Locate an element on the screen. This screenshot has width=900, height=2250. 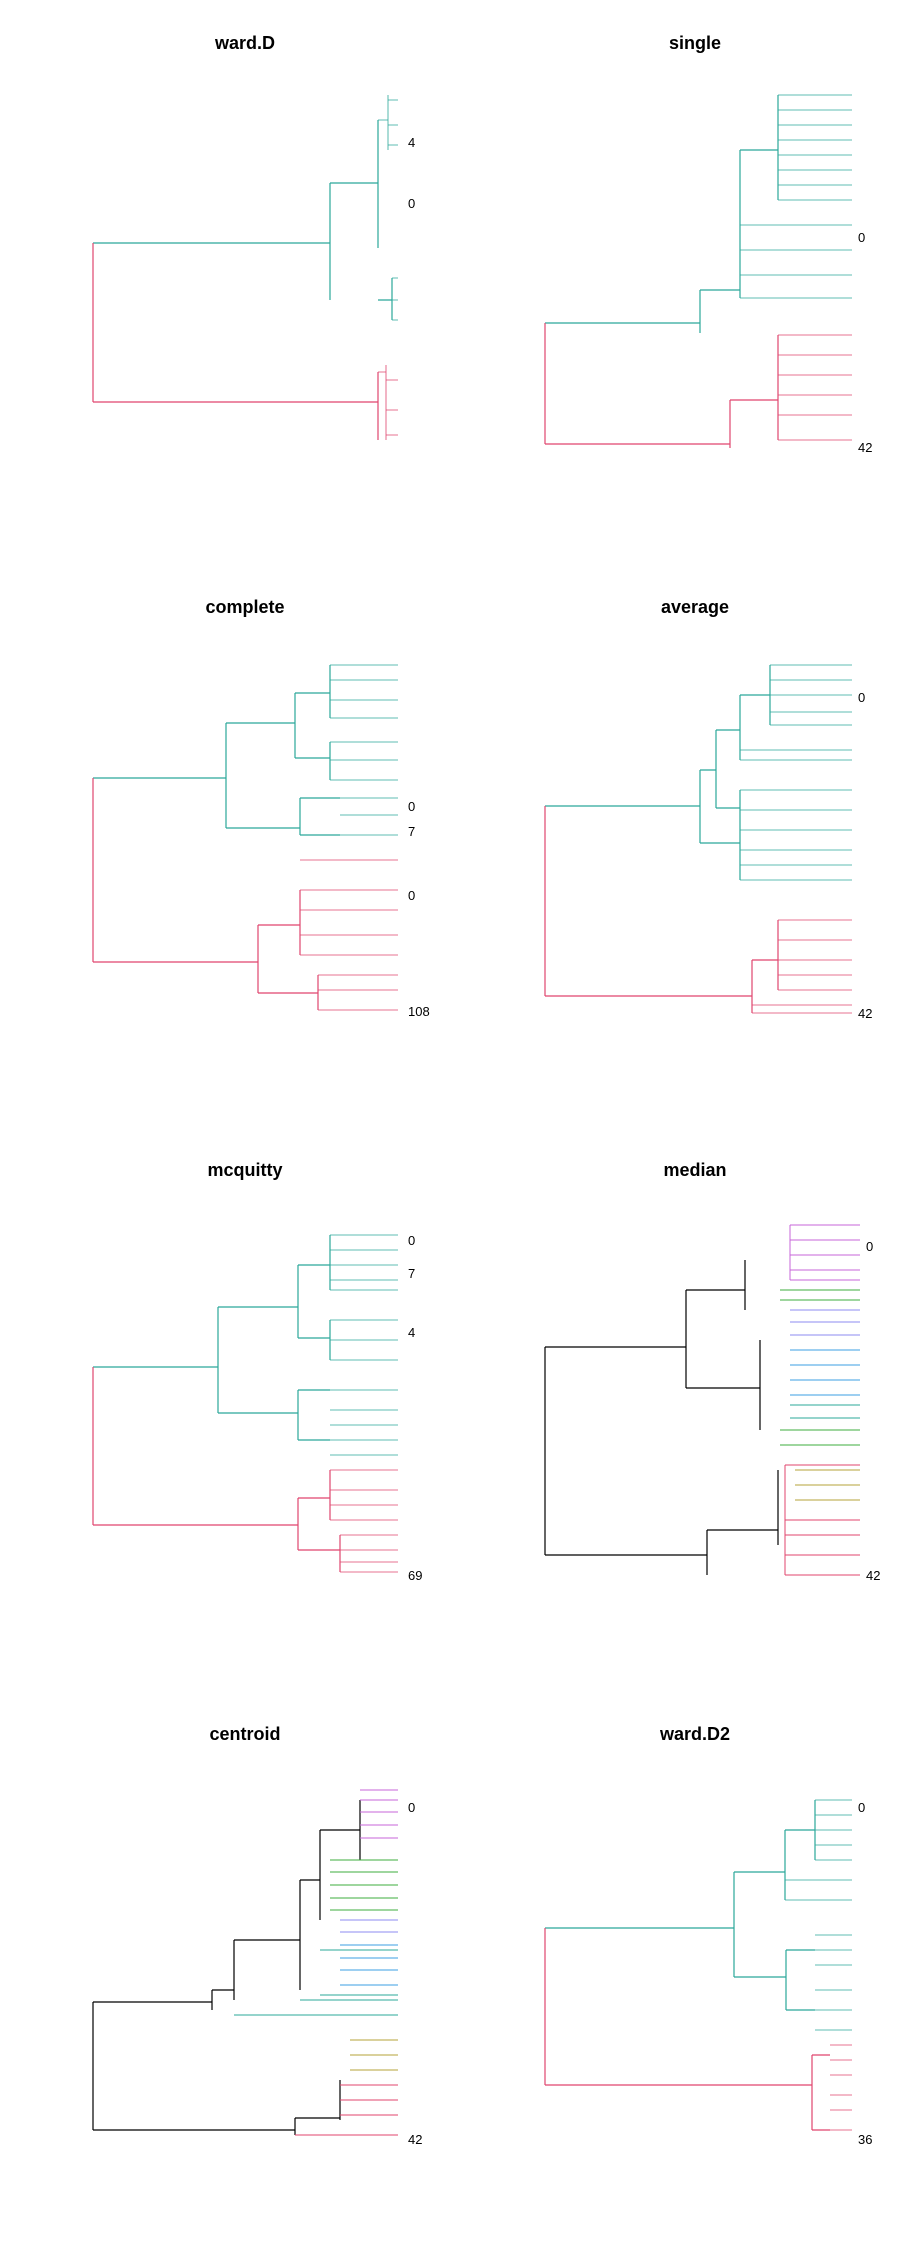
panel-average: average 0 42 is located at coordinates (708, 809).